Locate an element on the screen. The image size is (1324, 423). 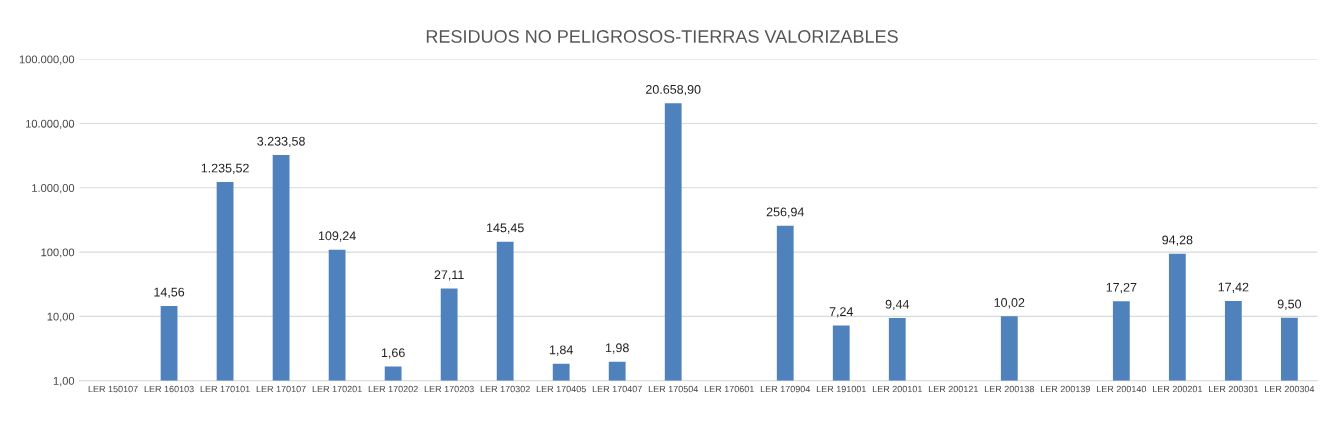
data-label: 145,45 is located at coordinates (505, 228).